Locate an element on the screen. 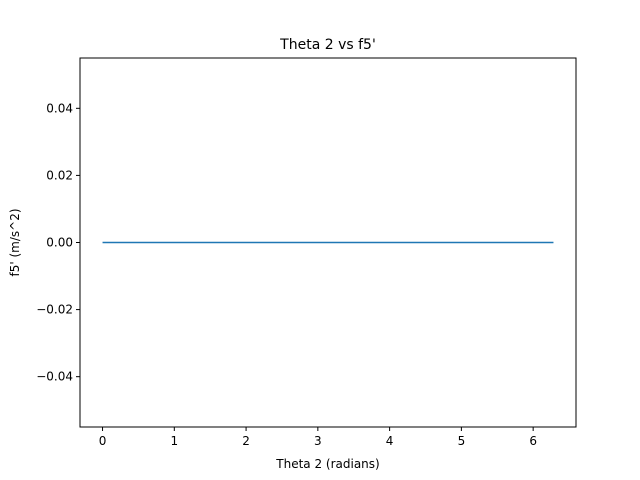 The image size is (640, 480). y-tick-label: −0.04 is located at coordinates (54, 377).